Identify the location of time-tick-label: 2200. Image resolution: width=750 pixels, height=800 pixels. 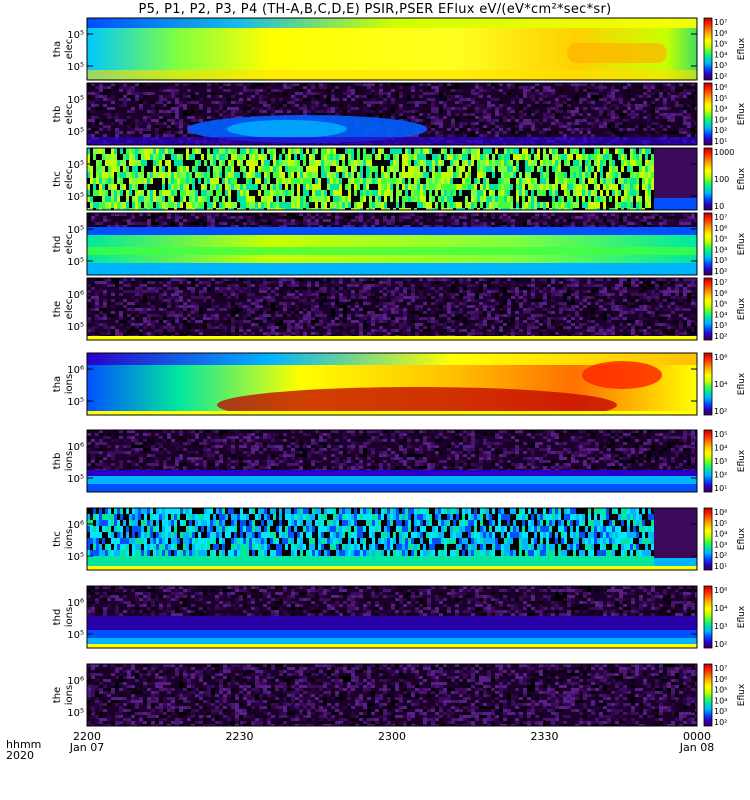
(87, 736).